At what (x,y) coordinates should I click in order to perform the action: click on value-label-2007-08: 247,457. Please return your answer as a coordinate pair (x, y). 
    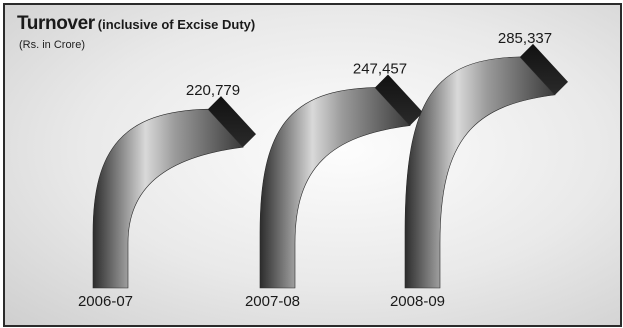
    Looking at the image, I should click on (380, 69).